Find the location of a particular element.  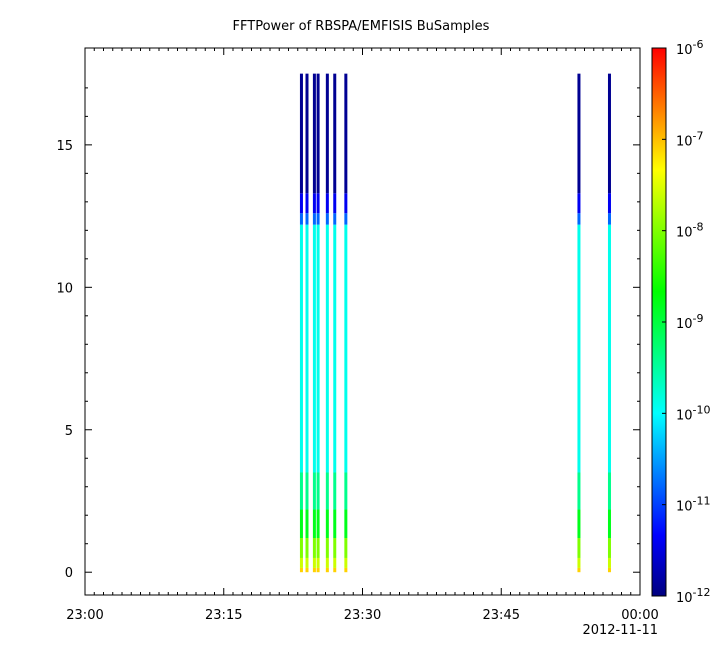

x-tick-label: 23:15 is located at coordinates (223, 615).